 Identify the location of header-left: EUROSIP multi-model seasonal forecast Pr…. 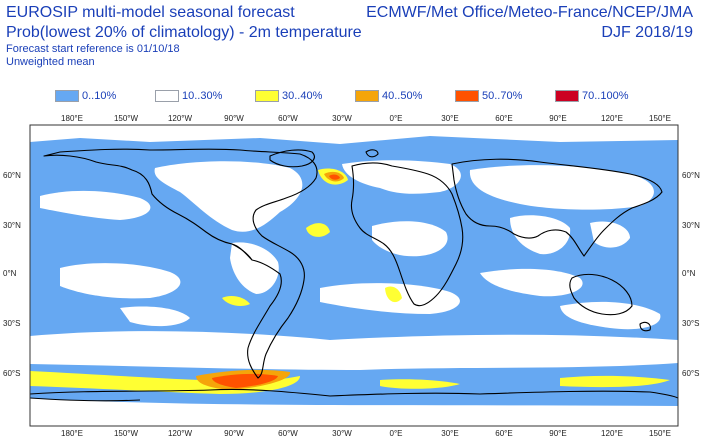
(184, 36).